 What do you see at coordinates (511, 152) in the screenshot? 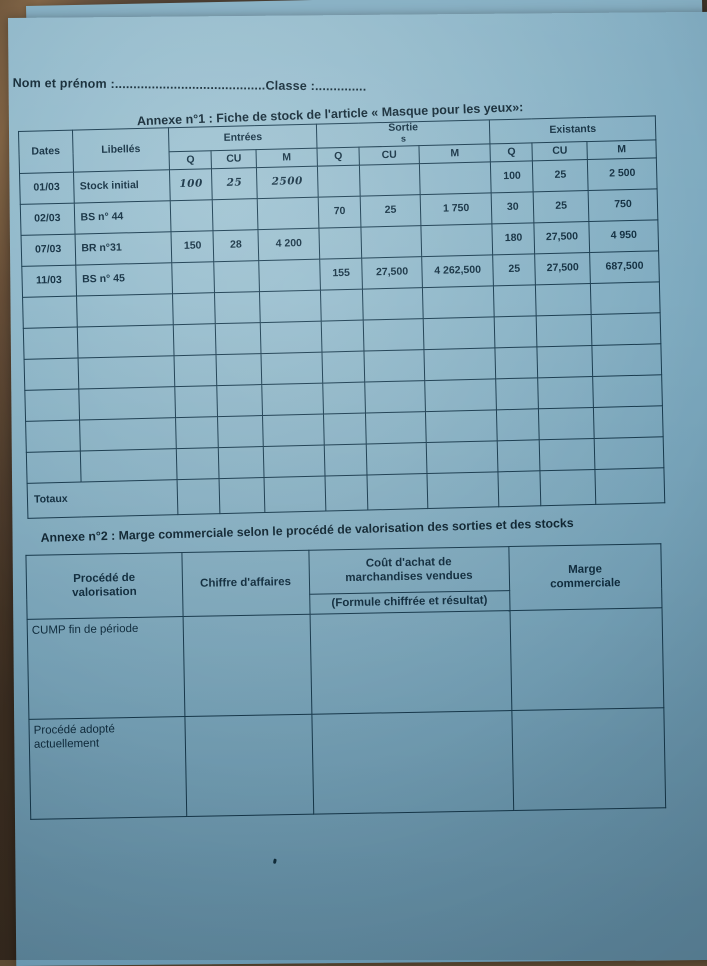
I see `header-existants-q: Q` at bounding box center [511, 152].